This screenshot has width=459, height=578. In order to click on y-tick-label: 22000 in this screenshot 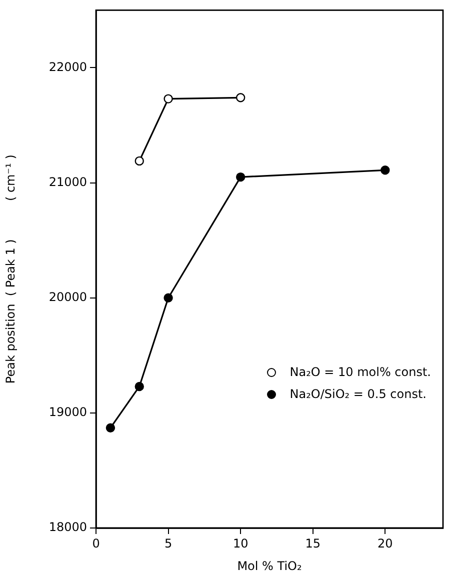, I will do `click(67, 67)`.